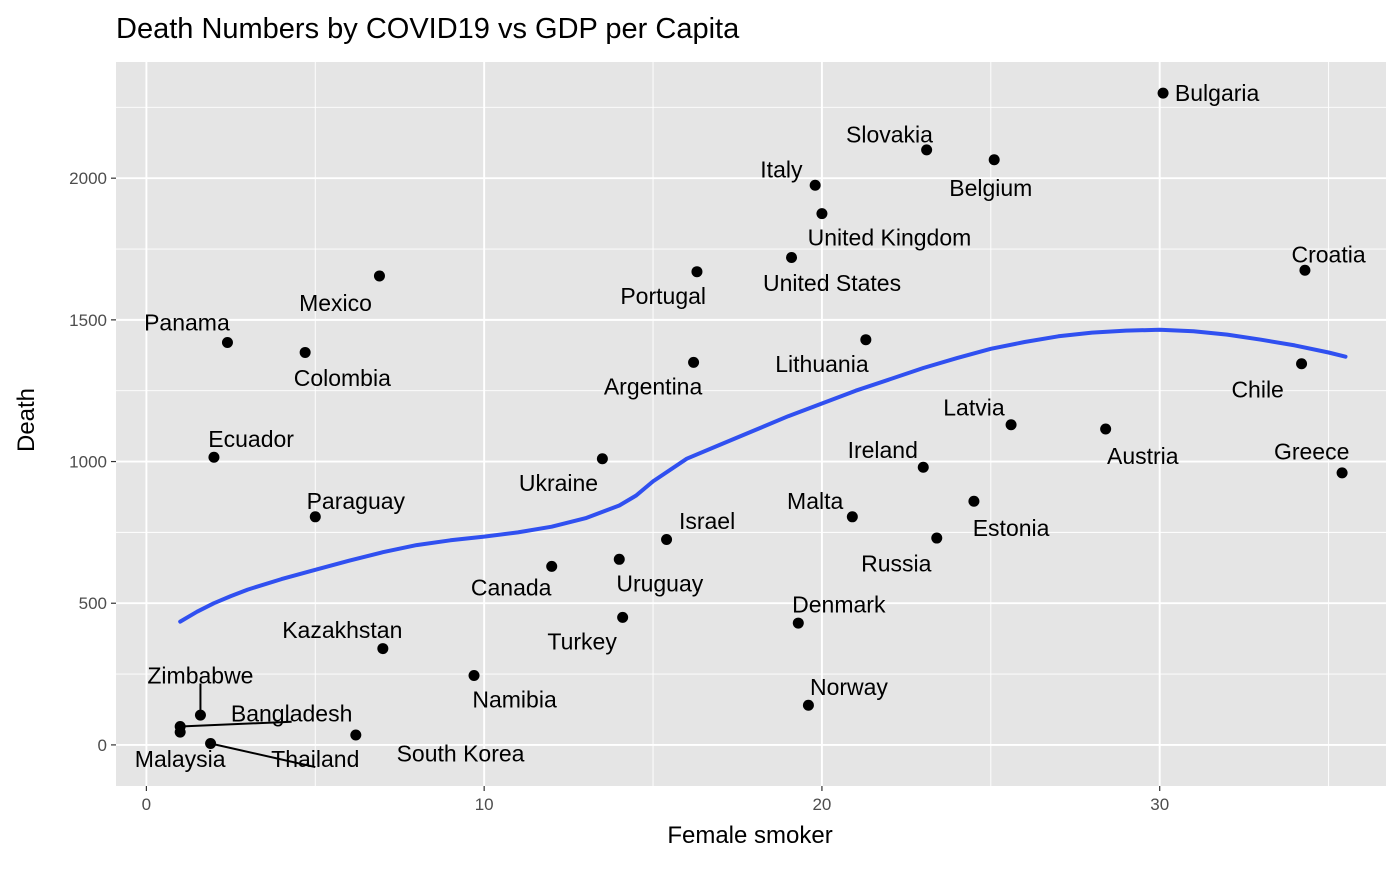 The height and width of the screenshot is (870, 1400). Describe the element at coordinates (484, 804) in the screenshot. I see `x-tick-label: 10` at that location.